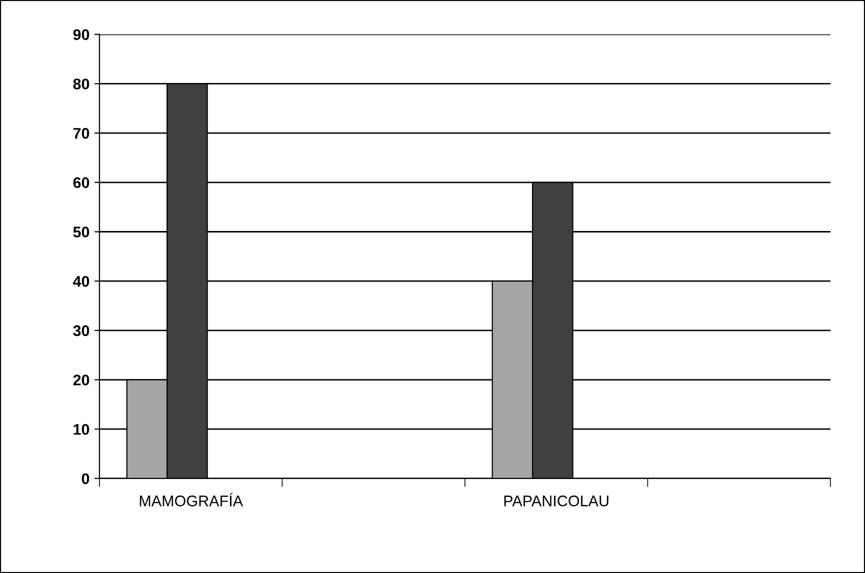  Describe the element at coordinates (81, 232) in the screenshot. I see `y-tick-label: 50` at that location.